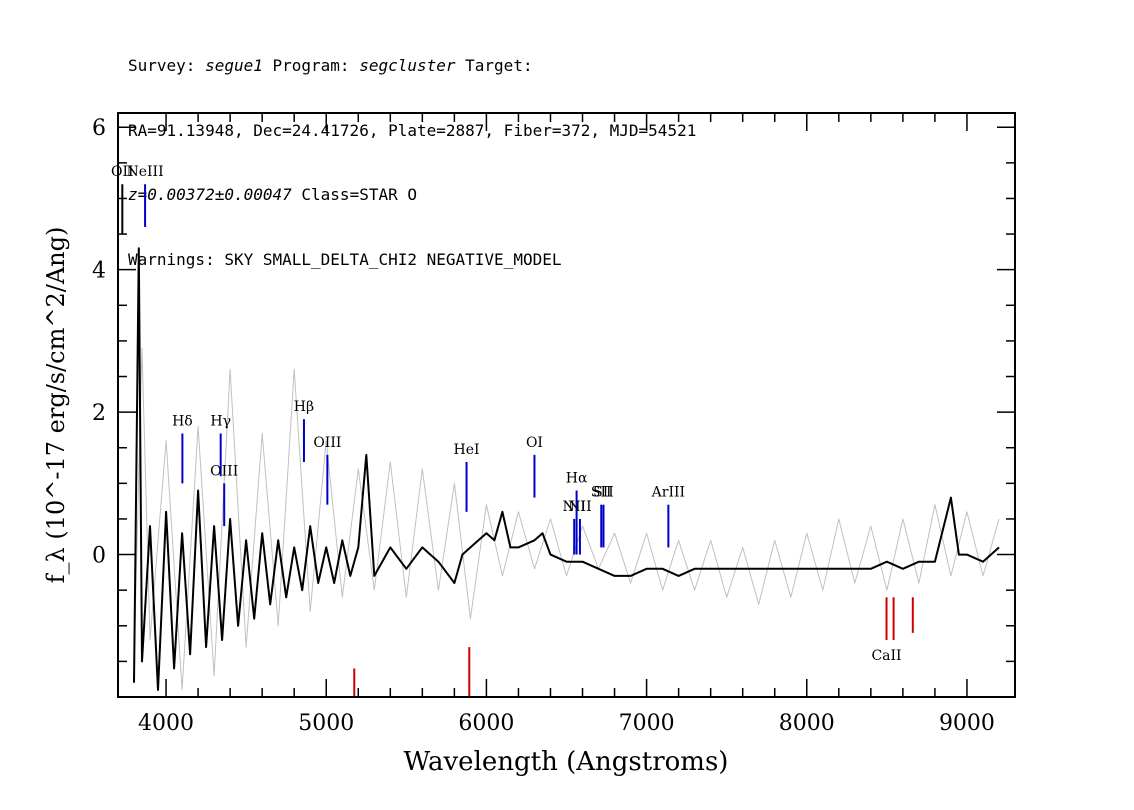 Image resolution: width=1134 pixels, height=810 pixels. I want to click on program-label: Program:, so click(311, 65).